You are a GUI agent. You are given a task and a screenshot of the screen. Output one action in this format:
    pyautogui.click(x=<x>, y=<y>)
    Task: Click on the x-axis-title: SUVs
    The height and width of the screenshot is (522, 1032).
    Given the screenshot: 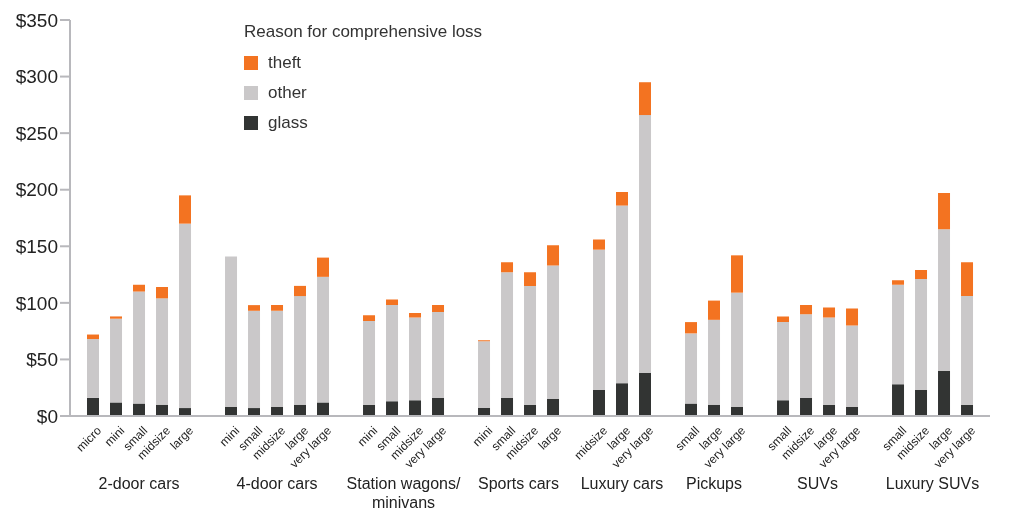 What is the action you would take?
    pyautogui.click(x=817, y=483)
    